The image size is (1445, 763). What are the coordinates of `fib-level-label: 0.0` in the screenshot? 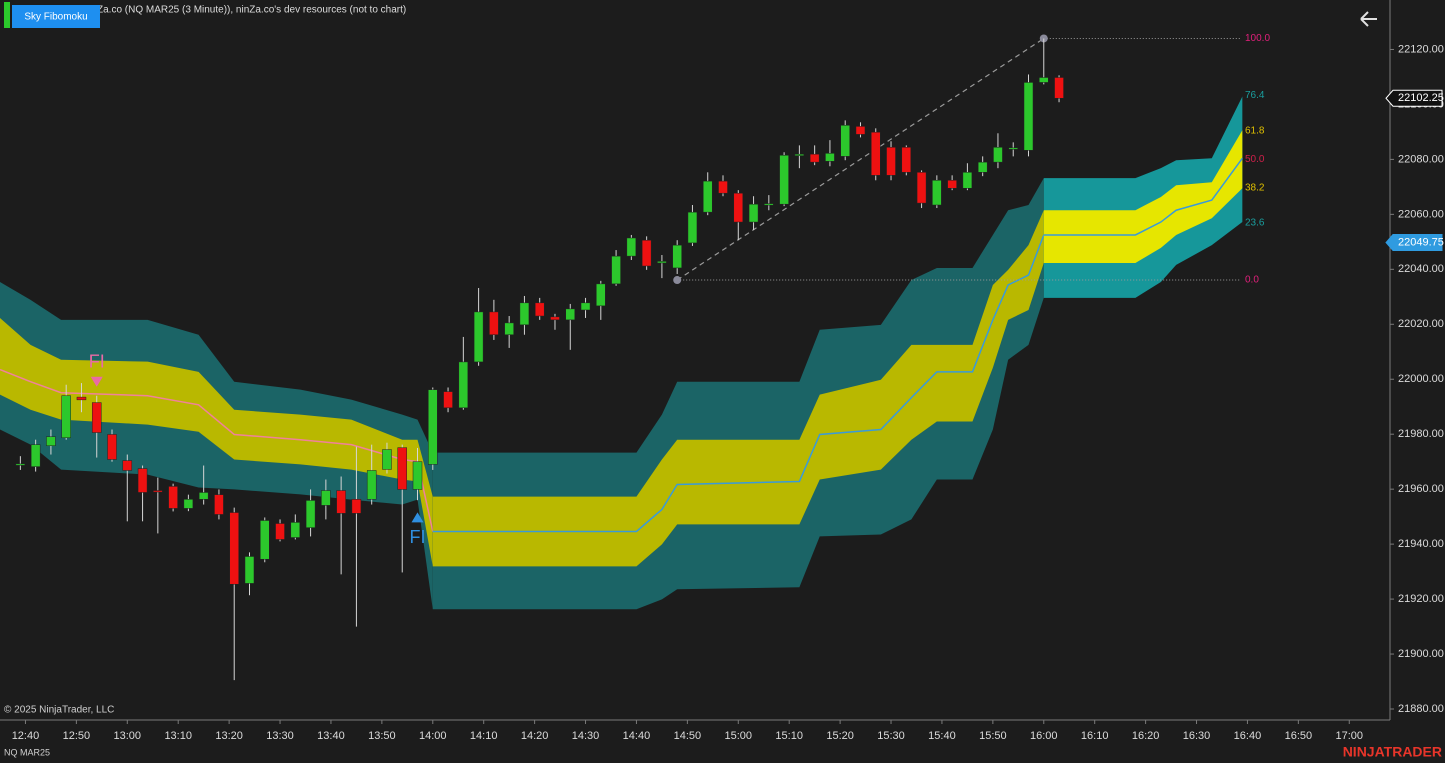 It's located at (1252, 280).